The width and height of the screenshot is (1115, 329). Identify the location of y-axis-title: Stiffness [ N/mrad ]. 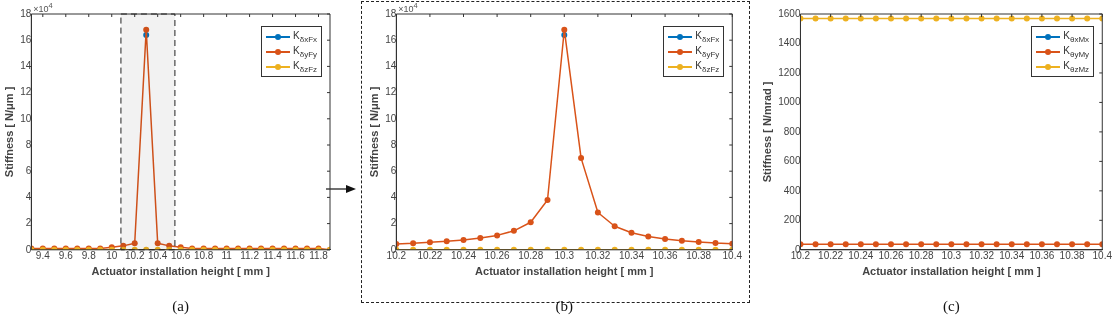
(766, 132).